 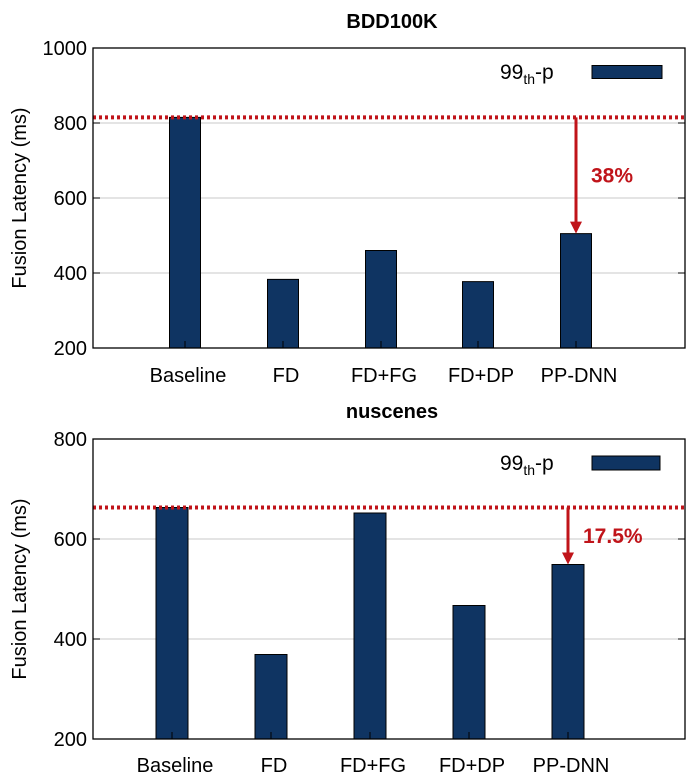 What do you see at coordinates (527, 465) in the screenshot?
I see `chart2-legend-label: 99th-p` at bounding box center [527, 465].